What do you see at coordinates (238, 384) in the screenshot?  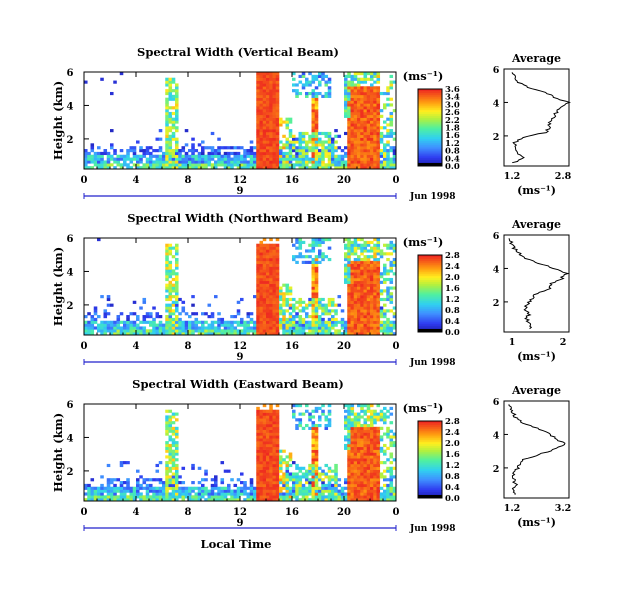 I see `chart-title: Spectral Width (Eastward Beam)` at bounding box center [238, 384].